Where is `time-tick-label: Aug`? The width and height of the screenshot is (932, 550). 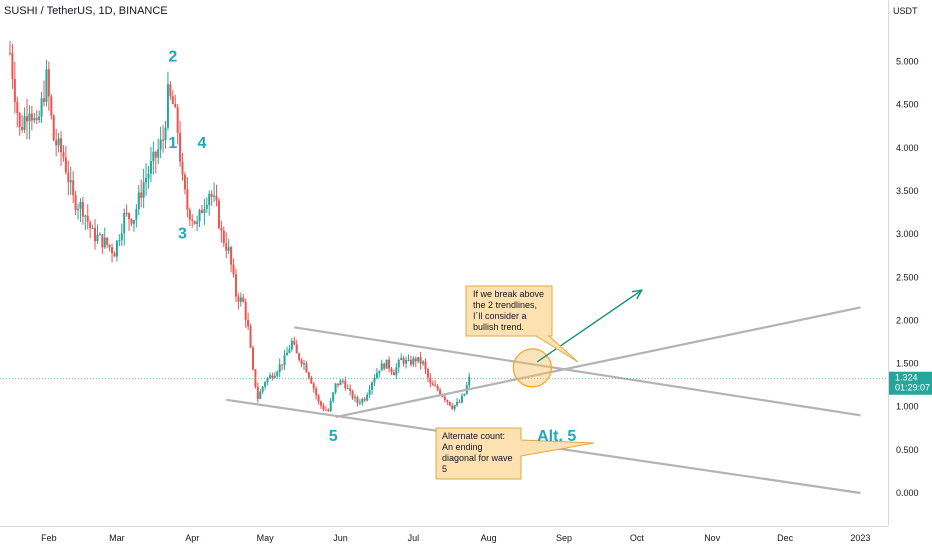 time-tick-label: Aug is located at coordinates (489, 538).